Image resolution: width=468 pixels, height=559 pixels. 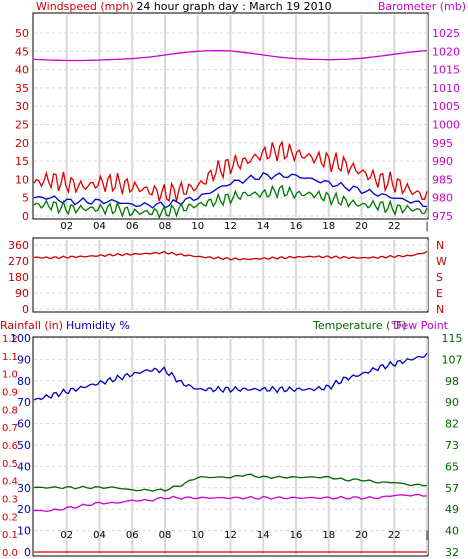 What do you see at coordinates (442, 143) in the screenshot?
I see `barometer-tick-label: 995` at bounding box center [442, 143].